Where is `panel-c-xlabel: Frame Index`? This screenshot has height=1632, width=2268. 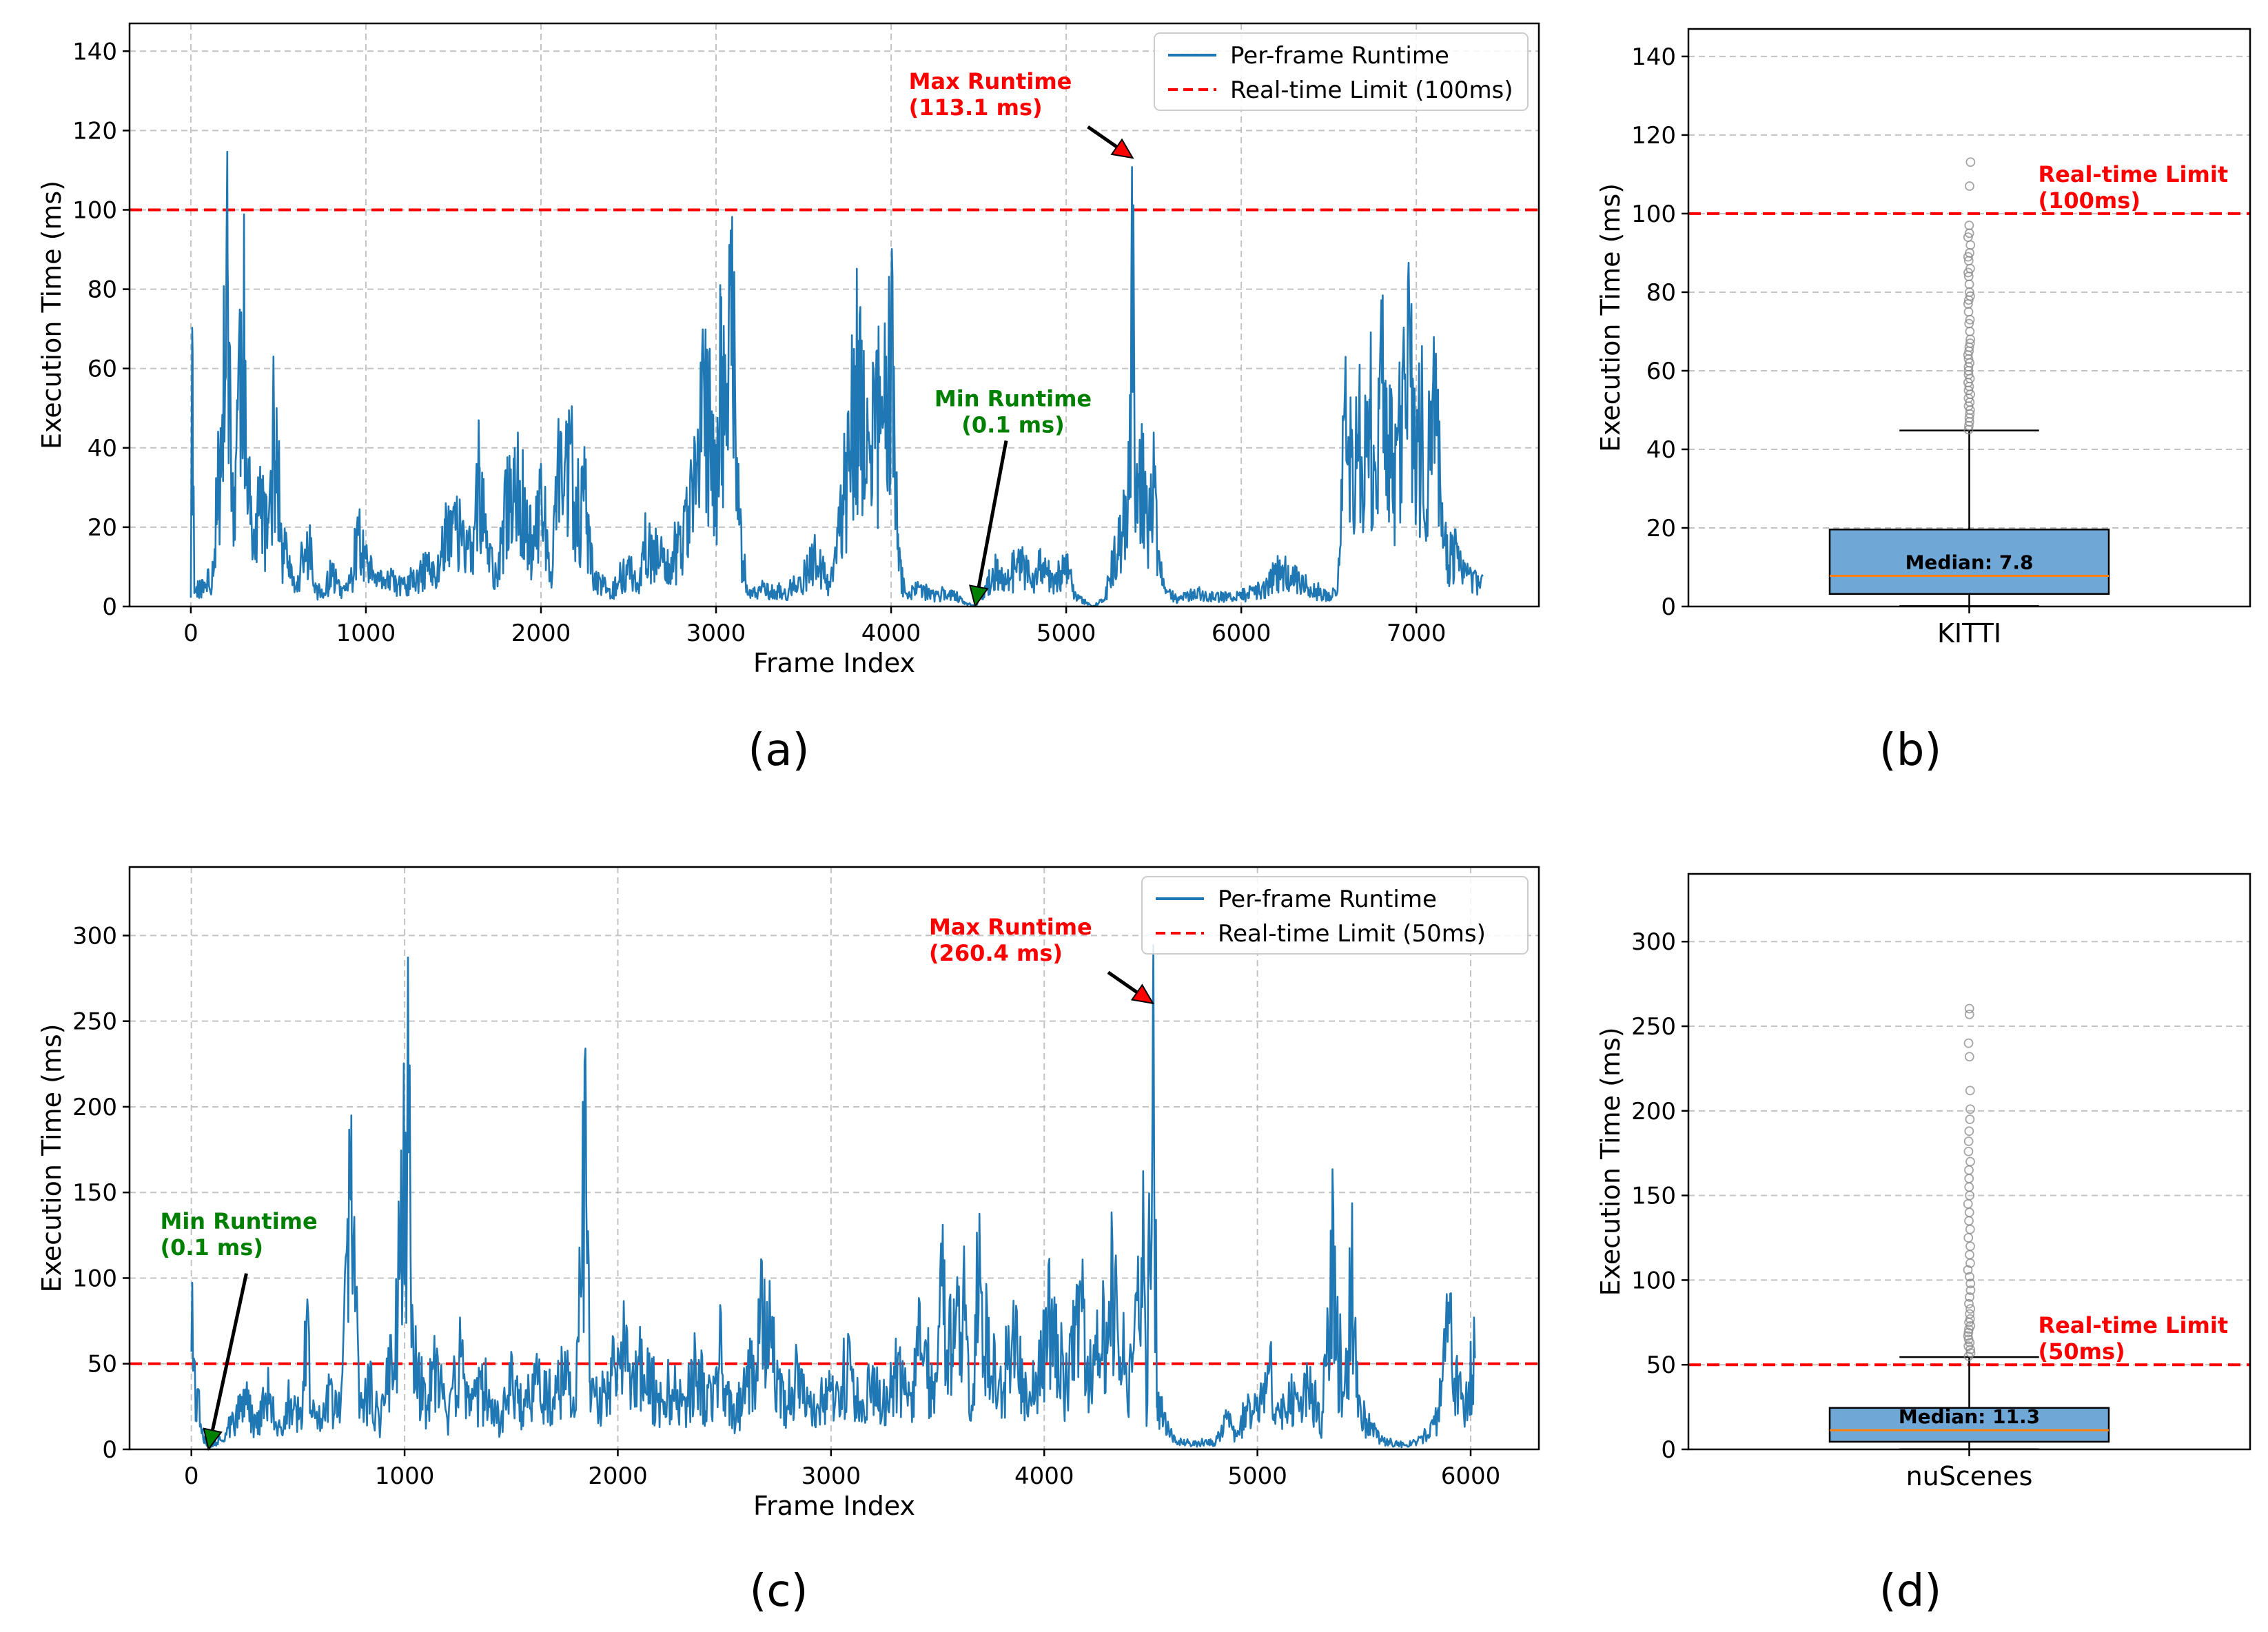 panel-c-xlabel: Frame Index is located at coordinates (834, 1506).